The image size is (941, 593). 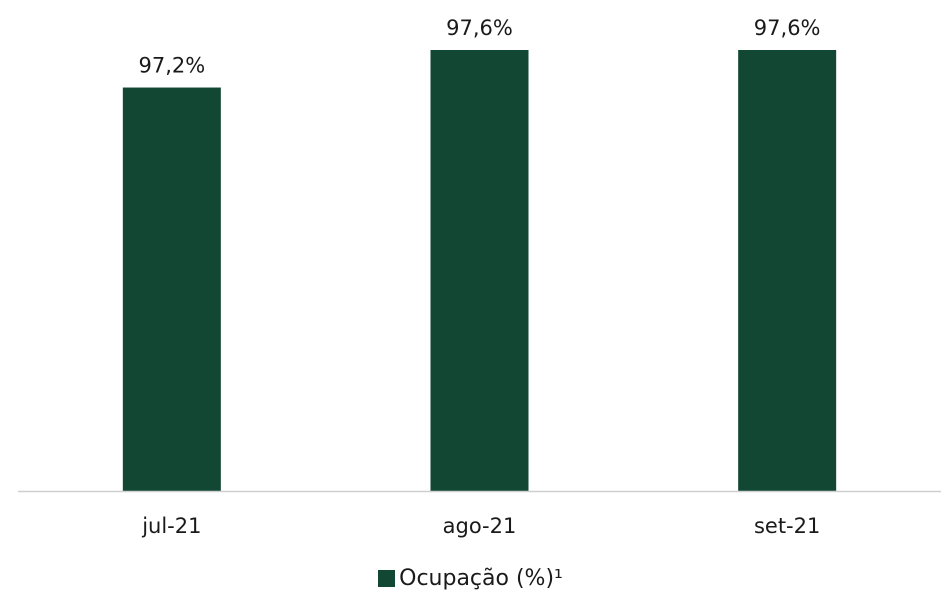 What do you see at coordinates (387, 578) in the screenshot?
I see `legend-swatch` at bounding box center [387, 578].